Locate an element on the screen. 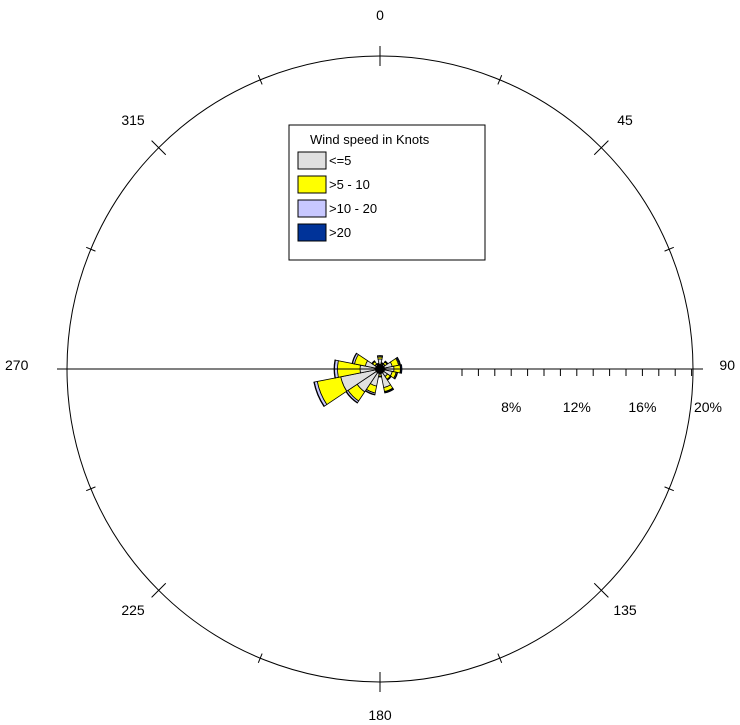 The width and height of the screenshot is (740, 725). direction-label-135: 135 is located at coordinates (625, 610).